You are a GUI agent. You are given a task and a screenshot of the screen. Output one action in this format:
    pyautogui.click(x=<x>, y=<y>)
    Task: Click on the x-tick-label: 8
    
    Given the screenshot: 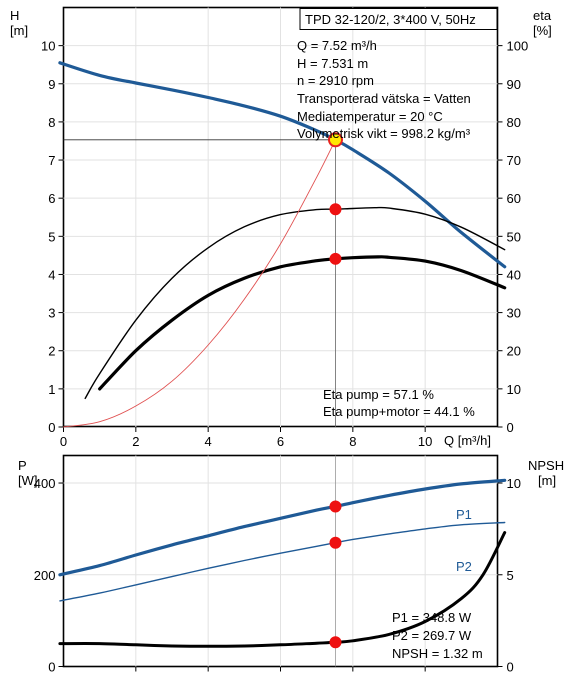 What is the action you would take?
    pyautogui.click(x=352, y=441)
    